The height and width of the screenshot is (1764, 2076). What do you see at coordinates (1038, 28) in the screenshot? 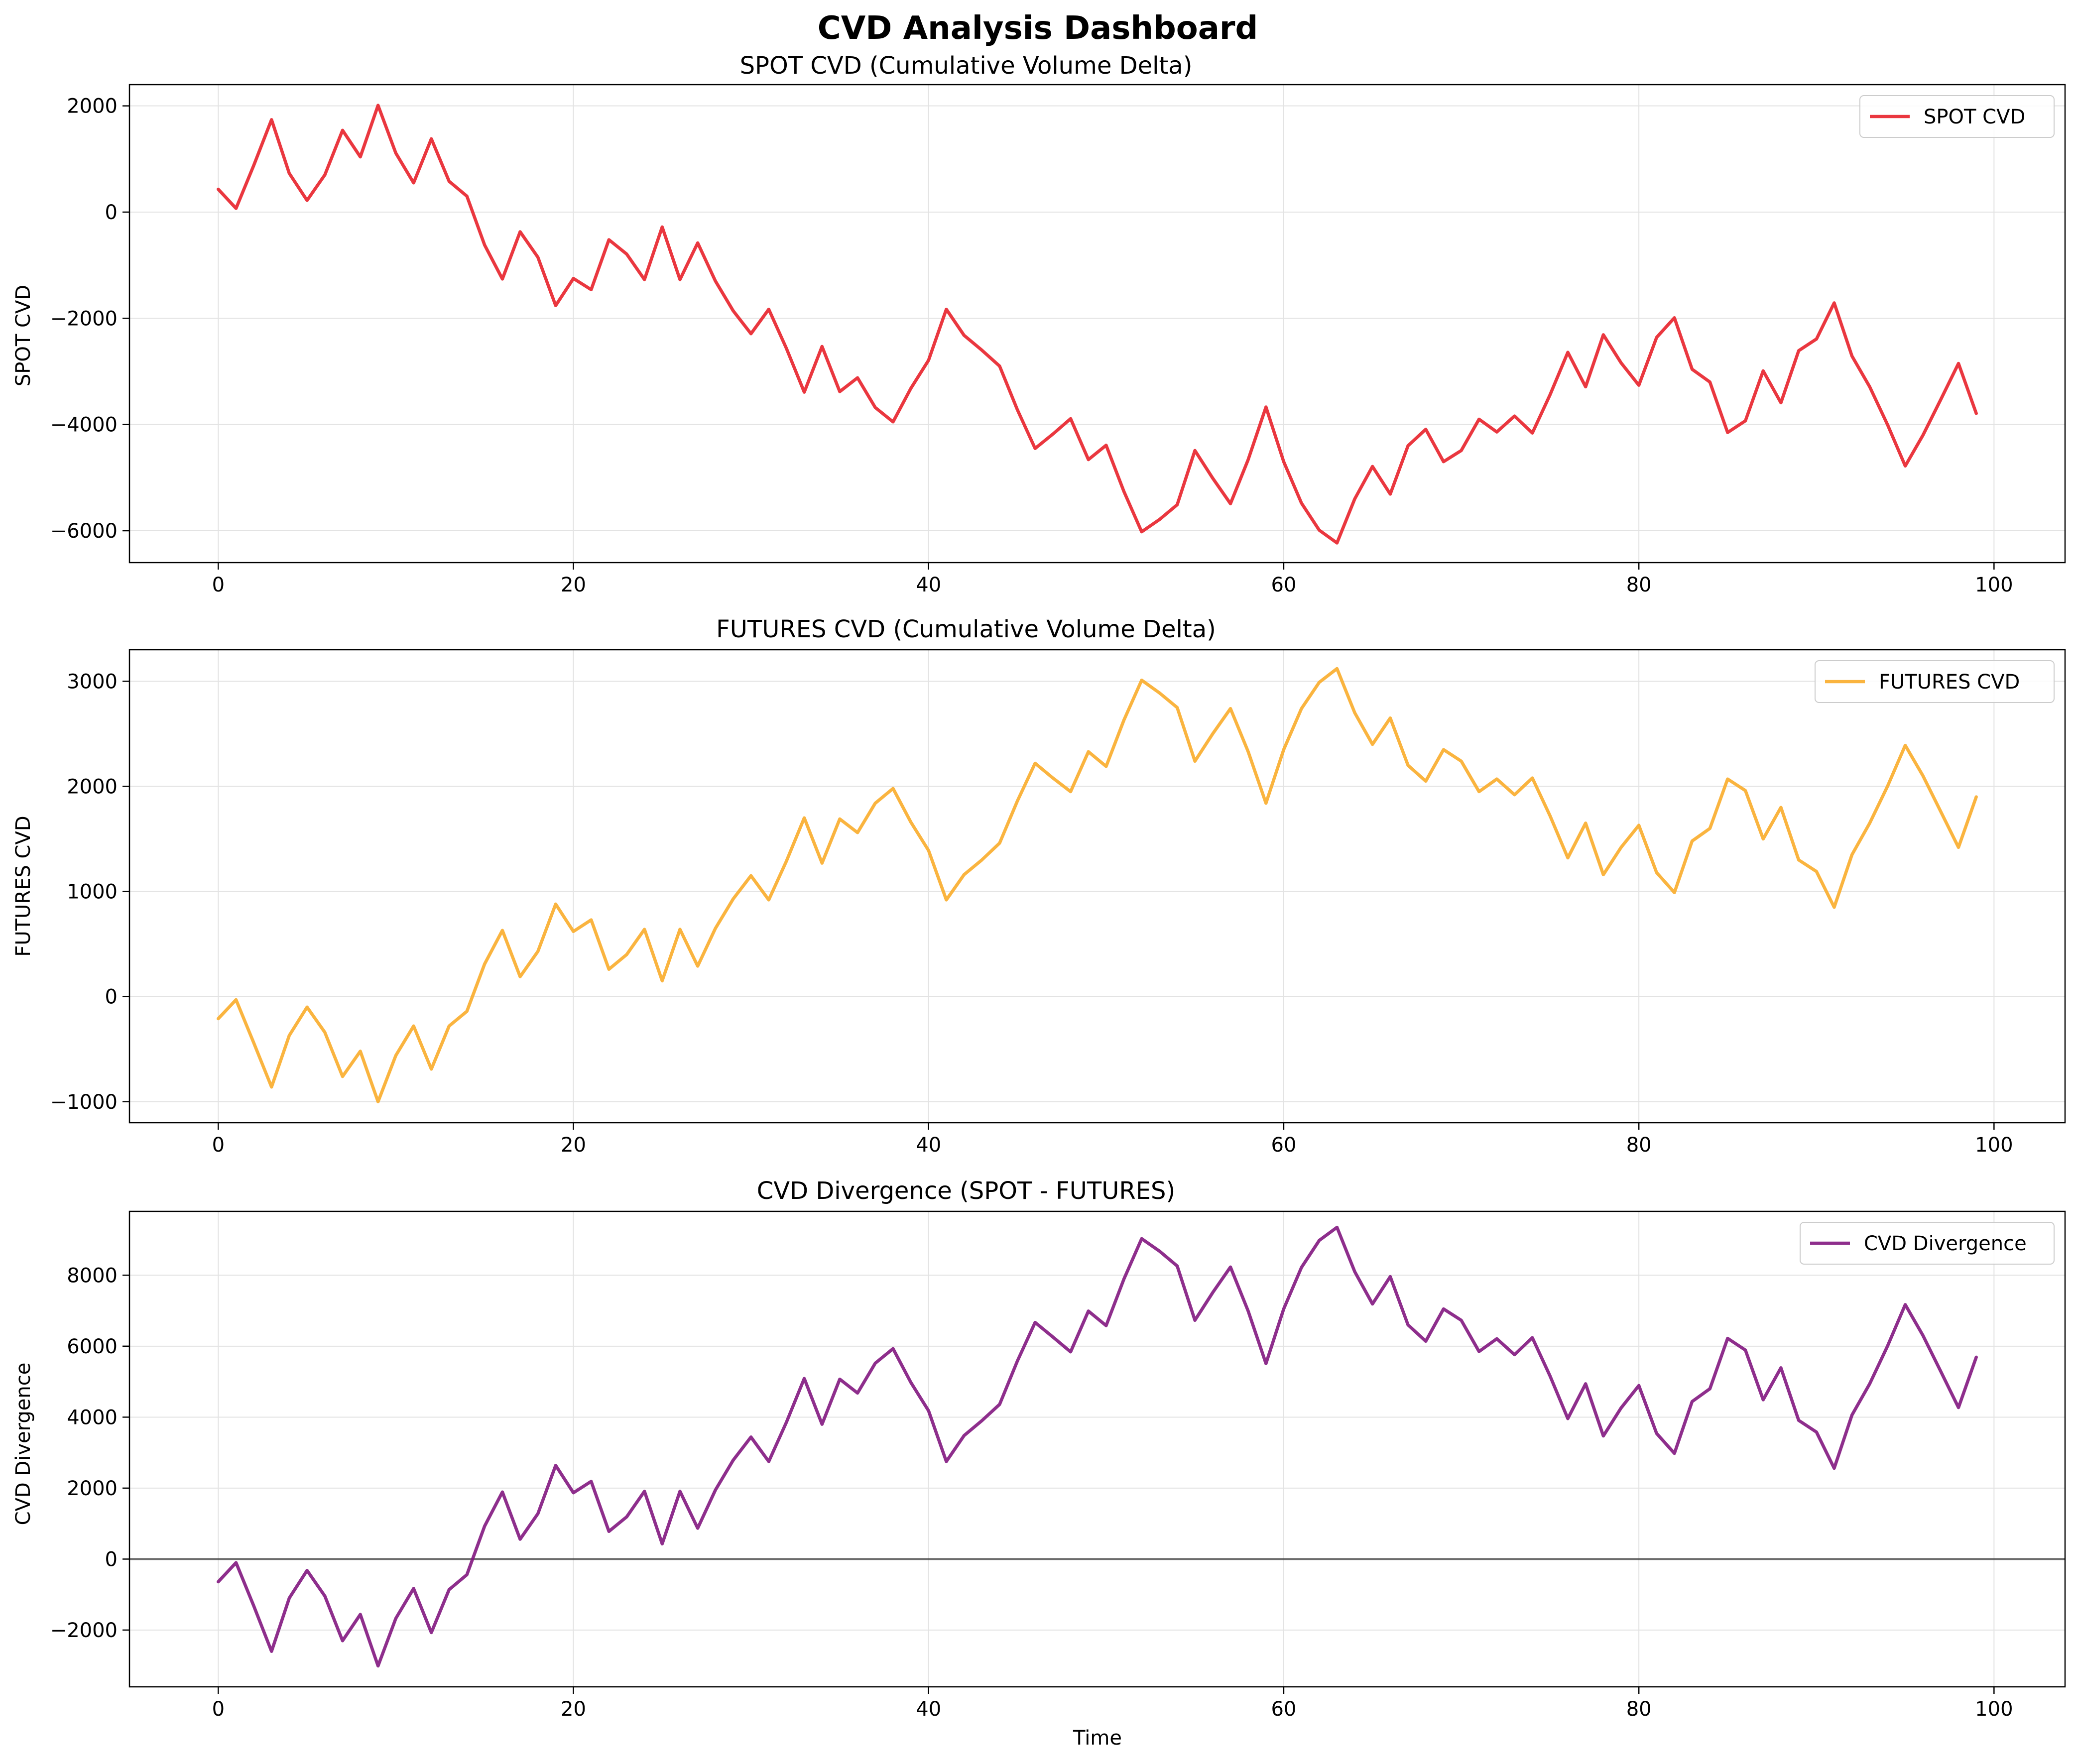
I see `dashboard-title: CVD Analysis Dashboard` at bounding box center [1038, 28].